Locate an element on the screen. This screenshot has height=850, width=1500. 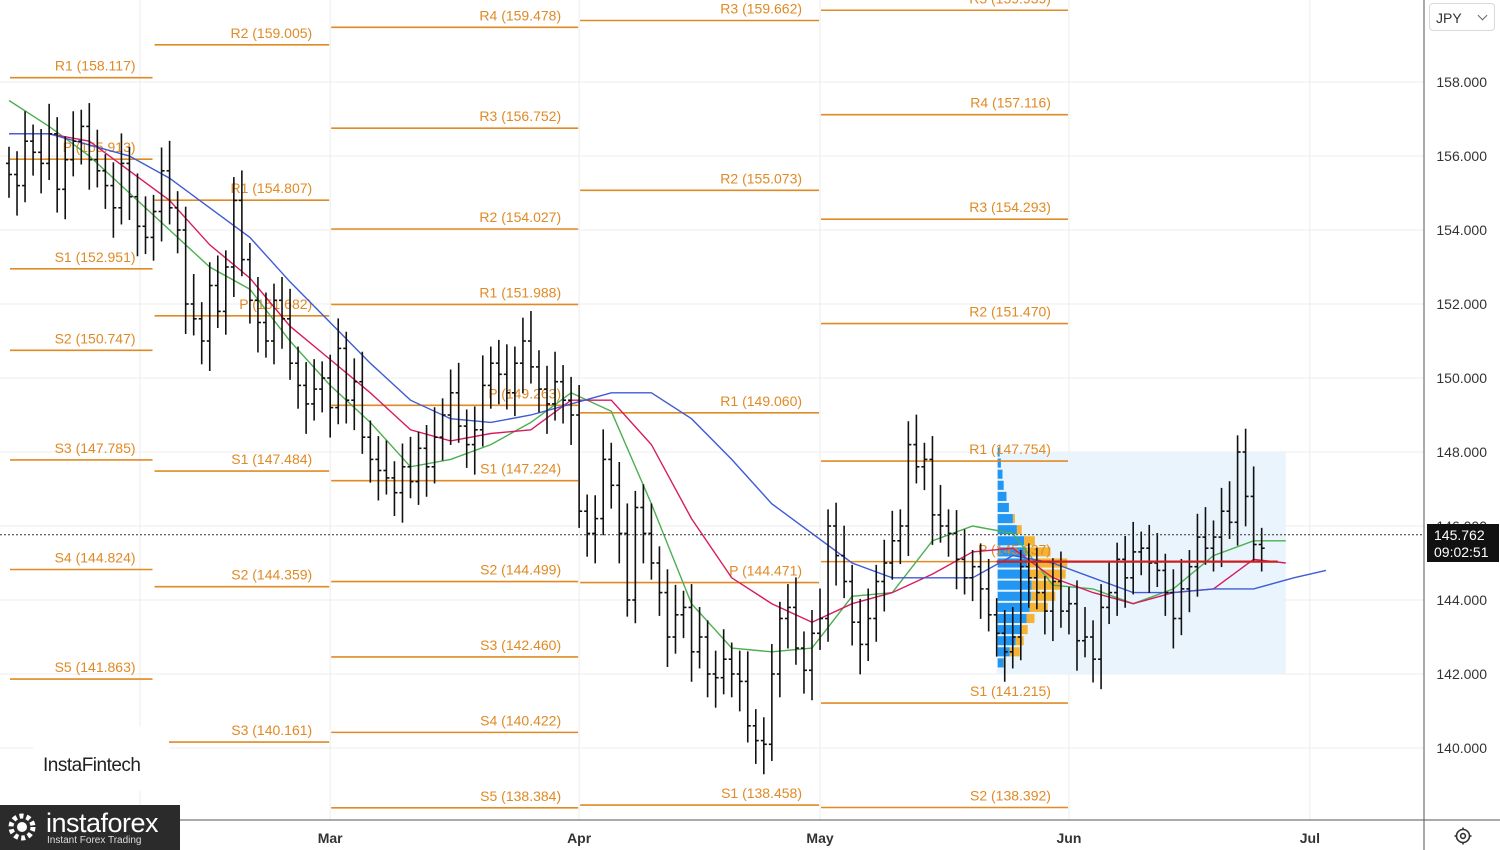
chart-overlay is located at coordinates (712, 548).